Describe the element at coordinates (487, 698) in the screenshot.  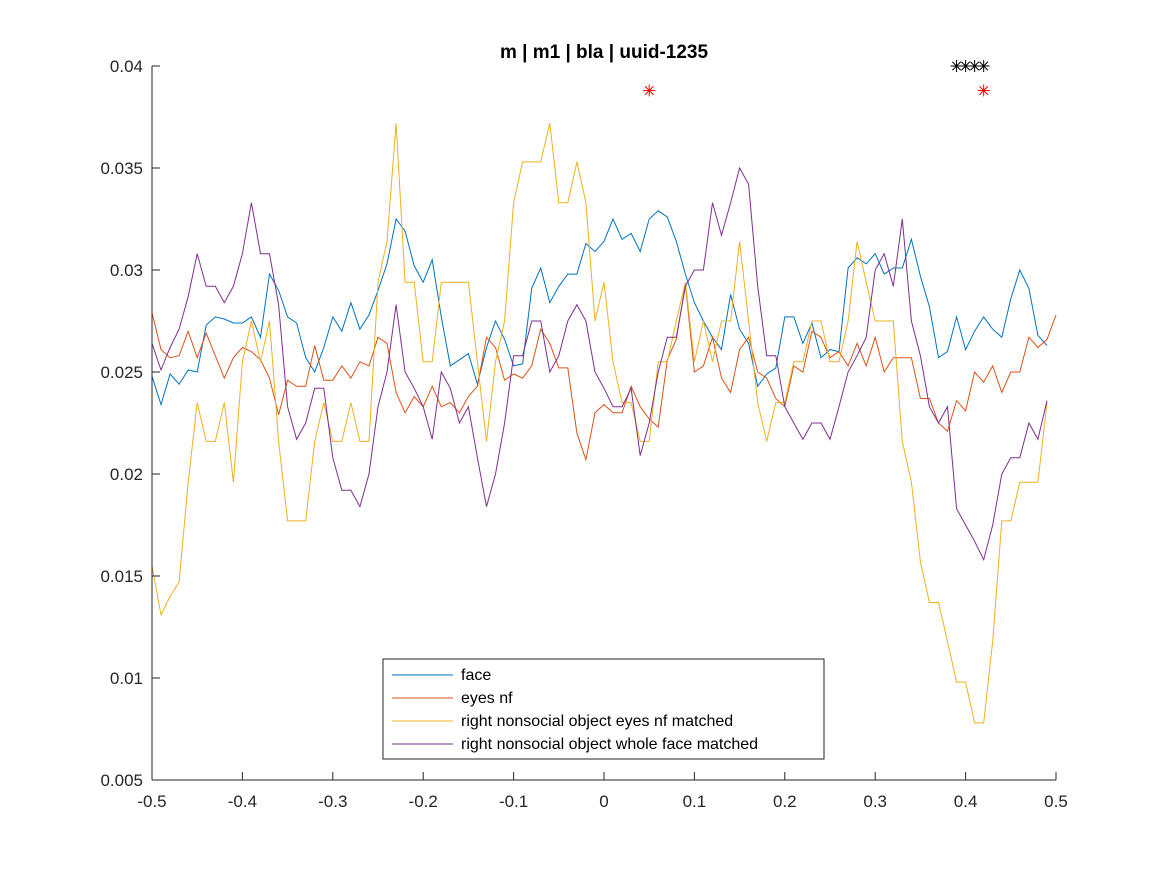
I see `legend-label-2: eyes nf` at that location.